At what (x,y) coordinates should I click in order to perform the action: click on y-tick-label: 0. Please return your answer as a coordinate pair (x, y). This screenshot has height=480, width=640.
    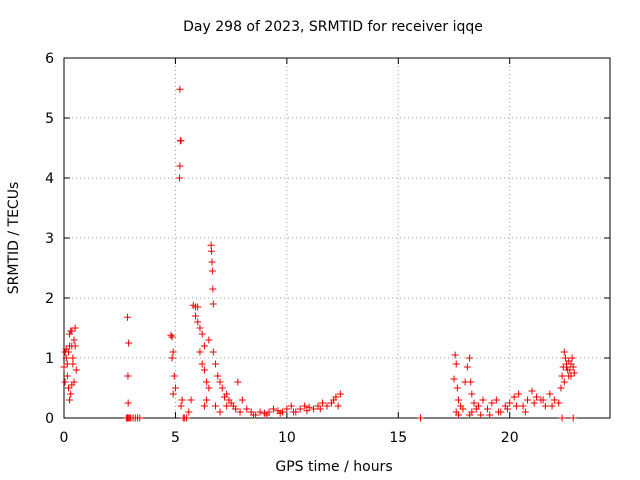
    Looking at the image, I should click on (49, 419).